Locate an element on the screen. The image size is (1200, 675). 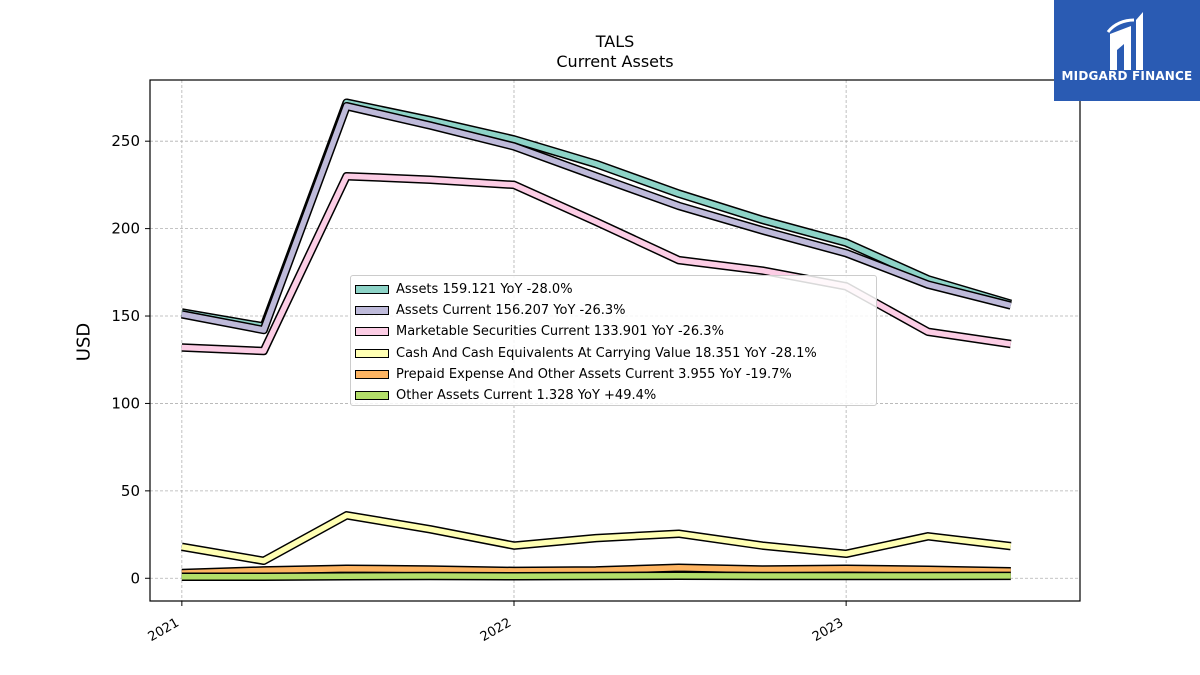
chart-subtitle: Current Assets is located at coordinates (615, 61).